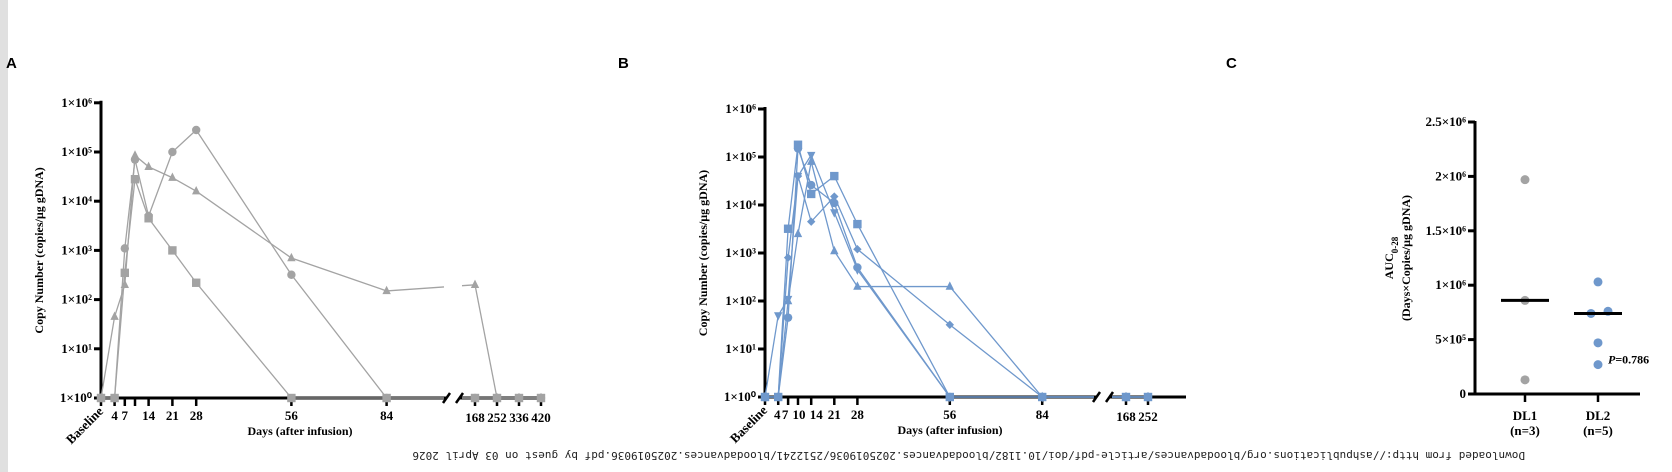 This screenshot has height=472, width=1672. I want to click on x-tick-label: 14, so click(149, 415).